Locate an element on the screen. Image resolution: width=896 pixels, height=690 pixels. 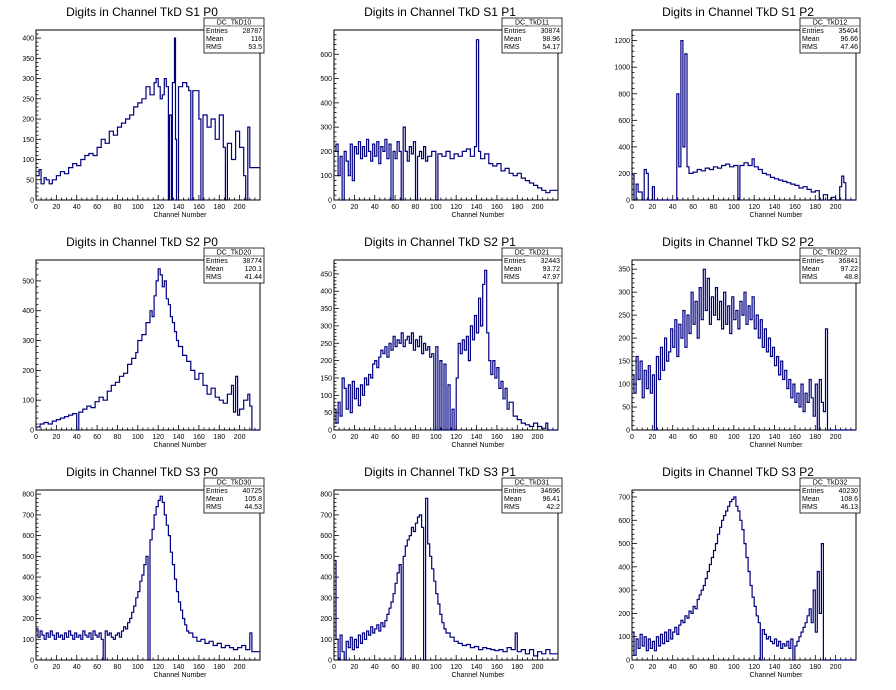
stats-value: 53.5 is located at coordinates (255, 47).